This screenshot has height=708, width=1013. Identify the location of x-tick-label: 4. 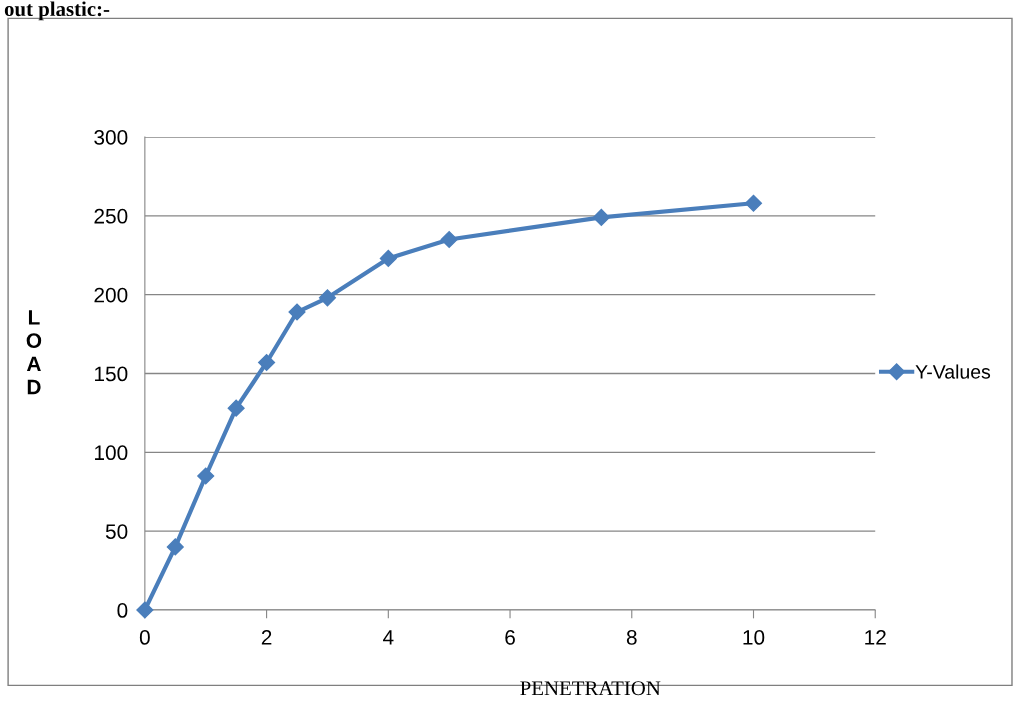
(388, 637).